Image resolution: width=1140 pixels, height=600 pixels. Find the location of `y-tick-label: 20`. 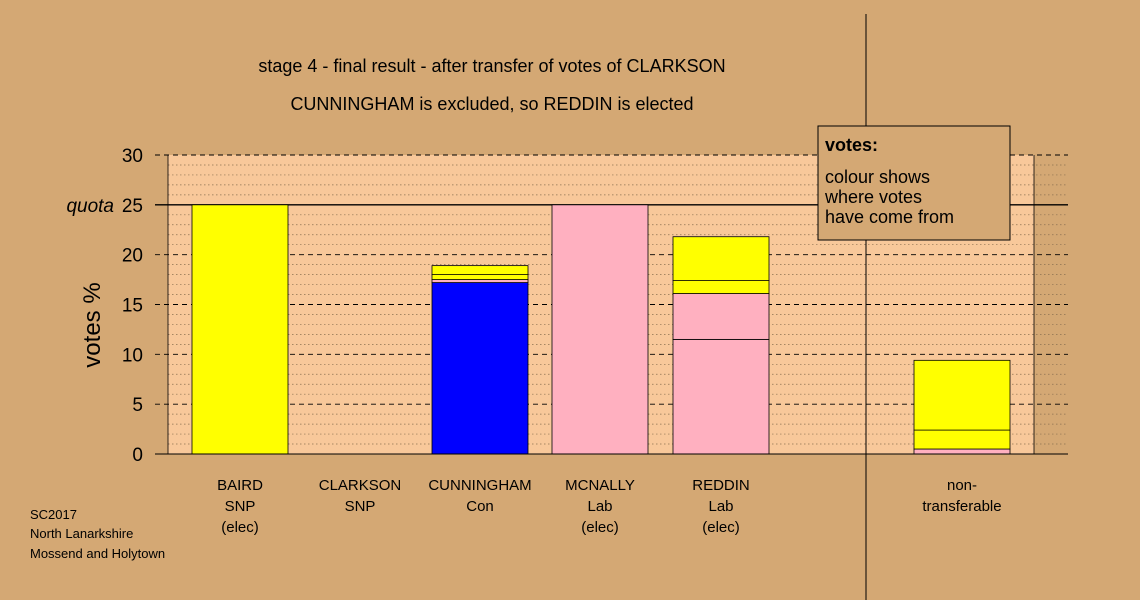

y-tick-label: 20 is located at coordinates (132, 256).